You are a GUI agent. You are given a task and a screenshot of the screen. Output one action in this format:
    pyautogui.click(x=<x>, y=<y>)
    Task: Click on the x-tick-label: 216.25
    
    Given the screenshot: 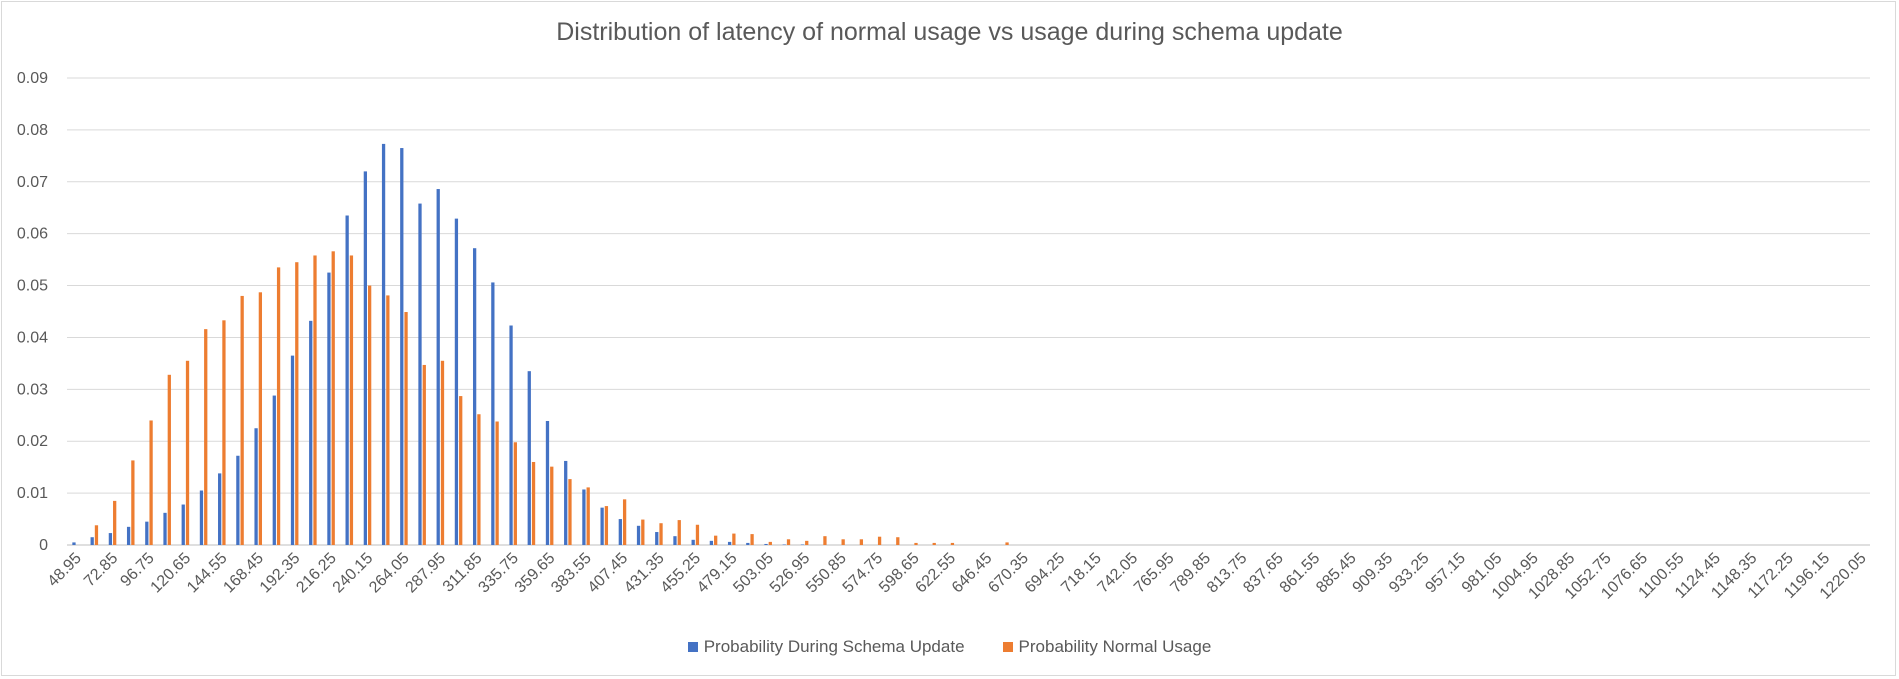 What is the action you would take?
    pyautogui.click(x=316, y=573)
    